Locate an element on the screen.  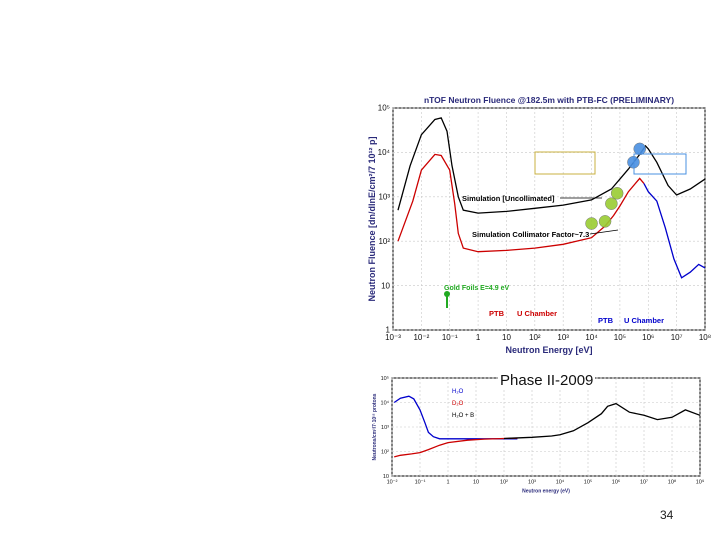
y-tick-label: 1 is located at coordinates (388, 330).